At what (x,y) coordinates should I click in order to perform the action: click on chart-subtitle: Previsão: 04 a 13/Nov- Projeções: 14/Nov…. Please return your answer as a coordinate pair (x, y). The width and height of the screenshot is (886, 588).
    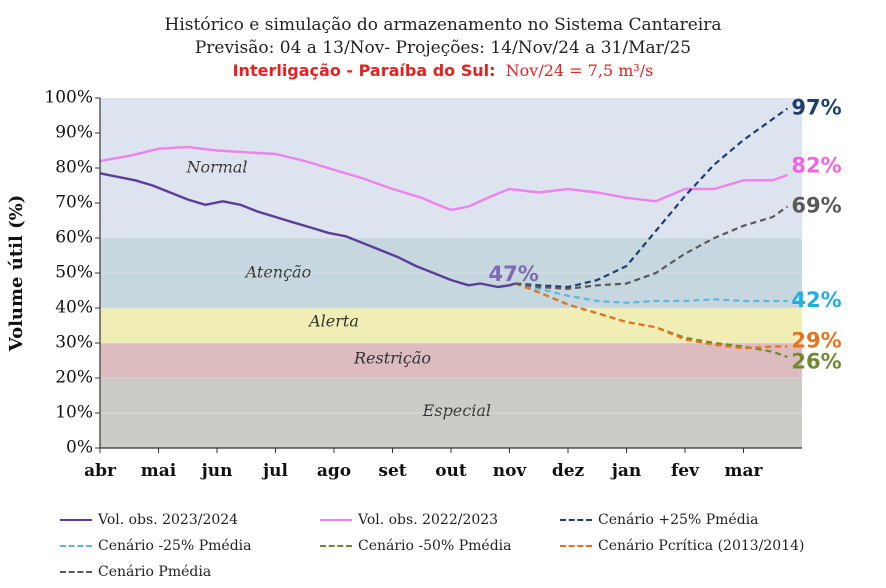
    Looking at the image, I should click on (443, 48).